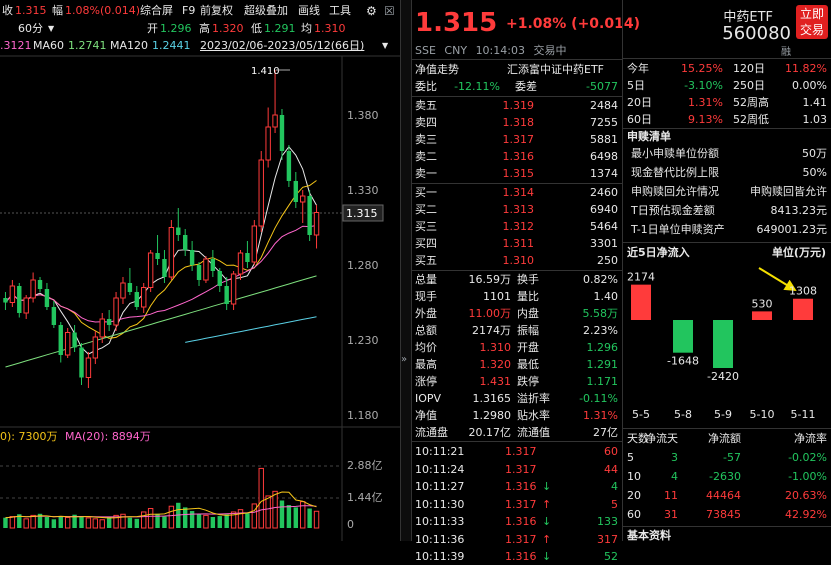 The height and width of the screenshot is (565, 831). I want to click on tick-time: 10:11:39, so click(440, 556).